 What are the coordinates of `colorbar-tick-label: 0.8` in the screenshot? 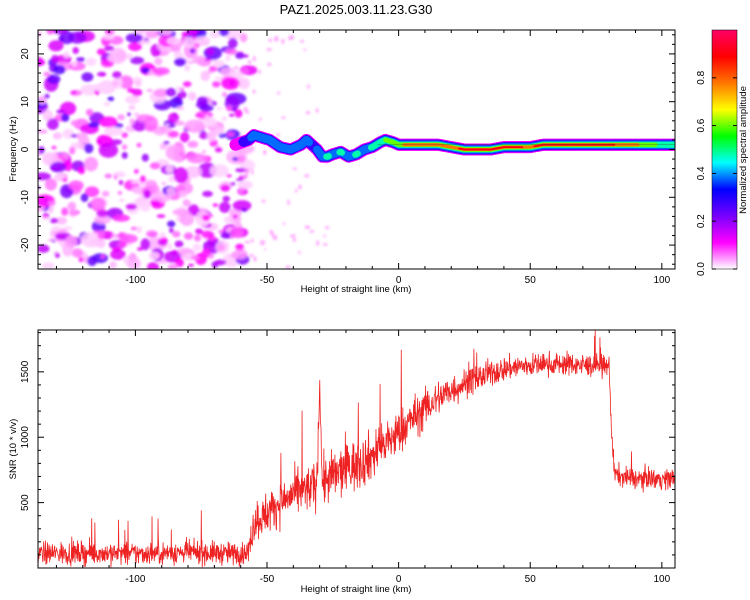 It's located at (701, 77).